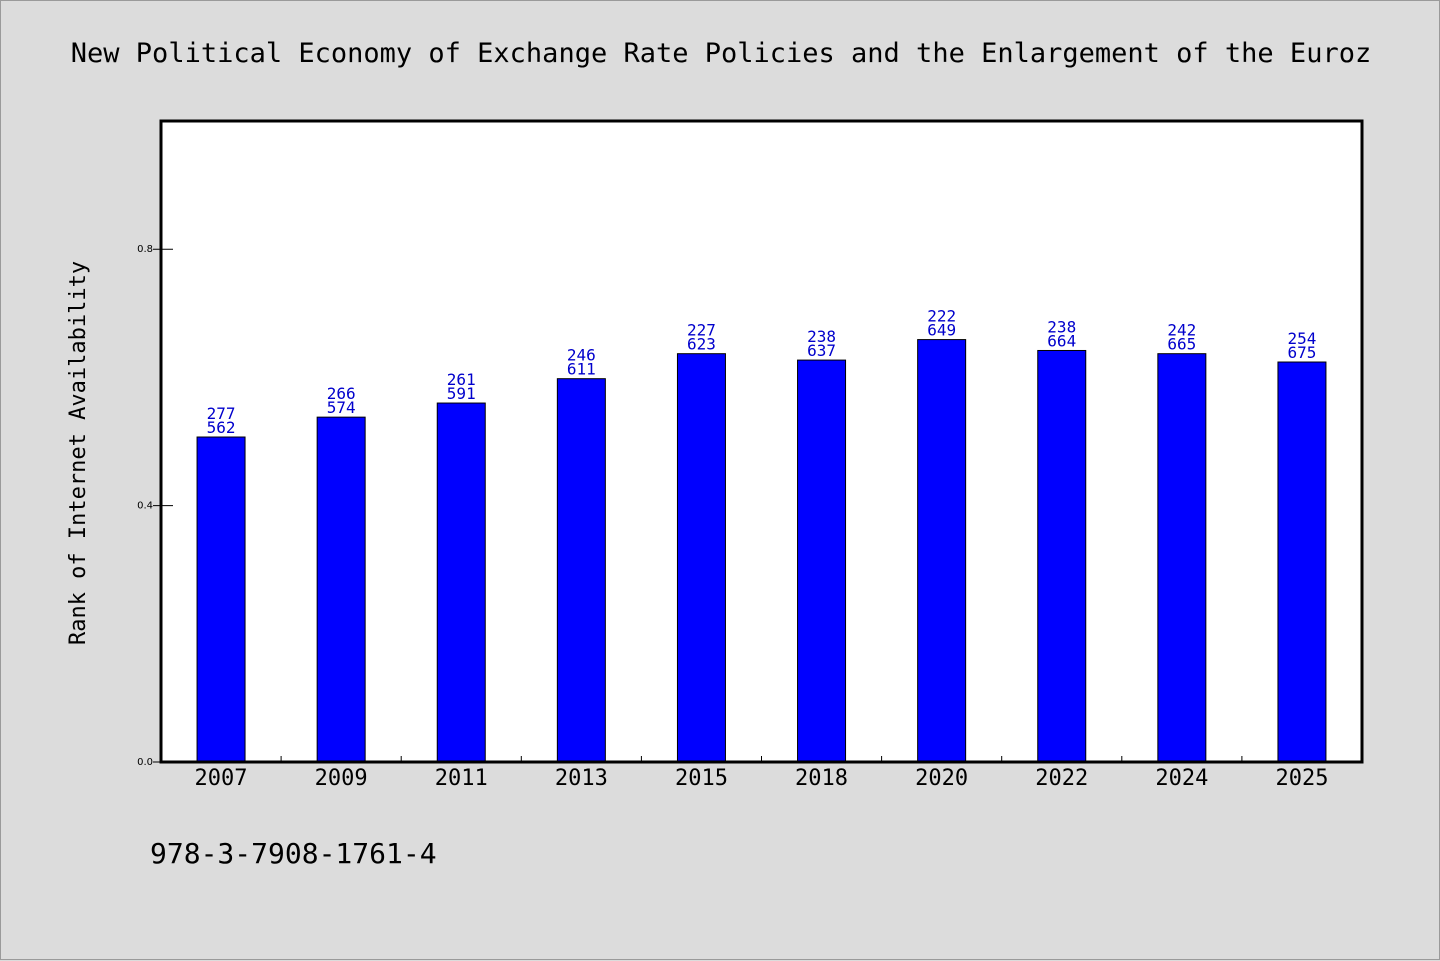 The image size is (1440, 961). I want to click on y-tick-label: 0.4, so click(145, 506).